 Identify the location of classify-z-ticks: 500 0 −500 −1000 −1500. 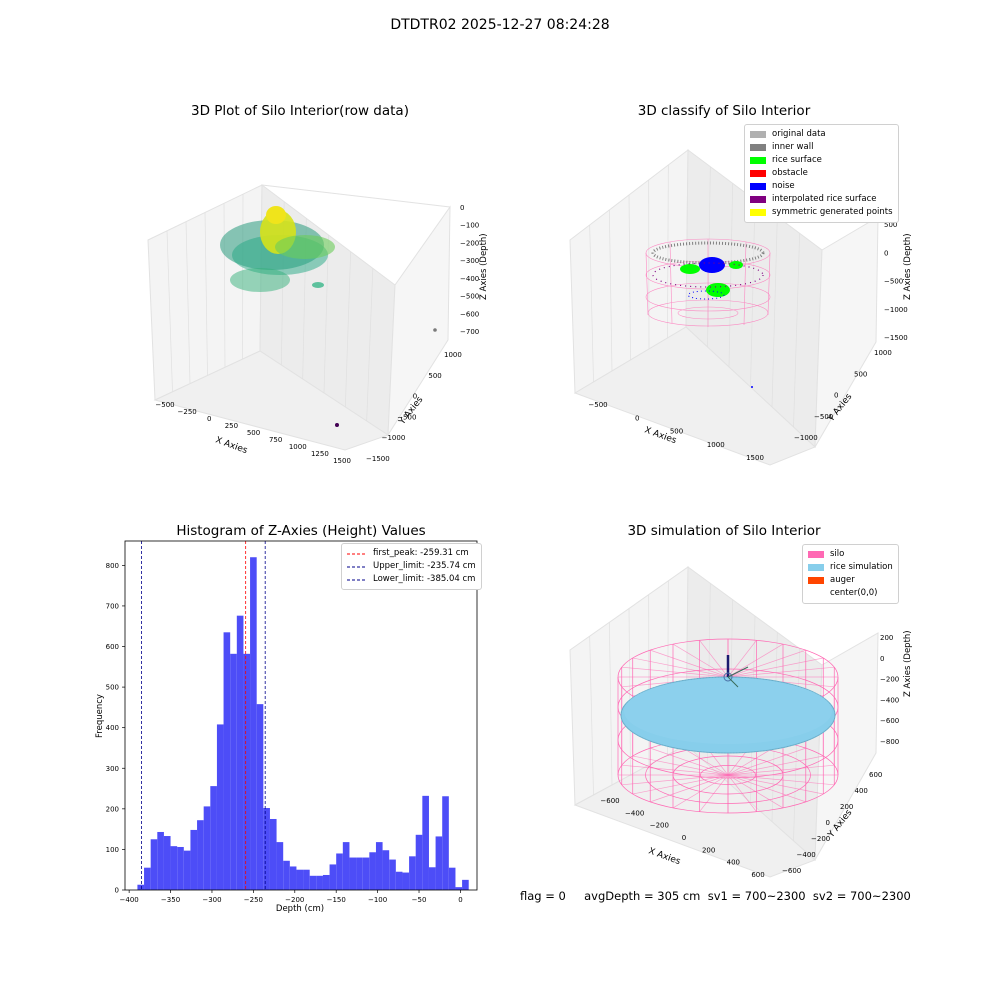
(896, 281).